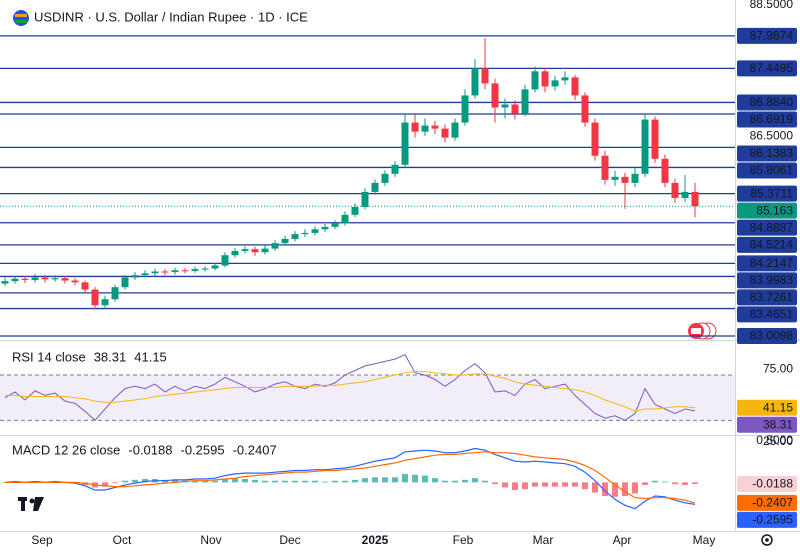 The height and width of the screenshot is (556, 800). I want to click on rsi-band-fill, so click(367, 397).